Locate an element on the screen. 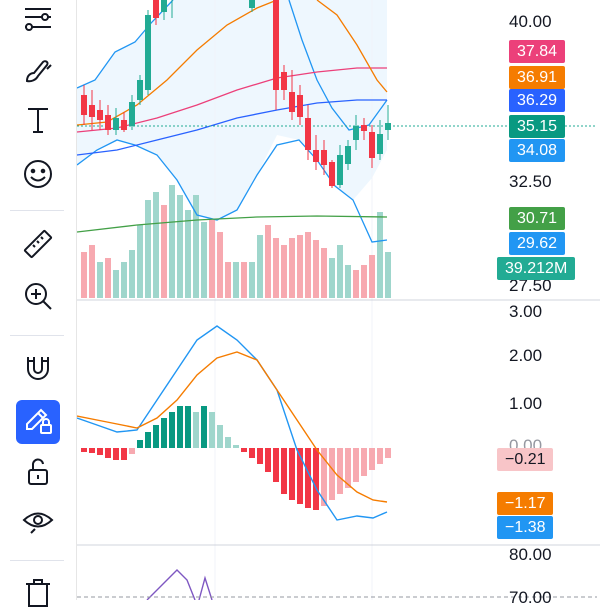 The height and width of the screenshot is (616, 600). drawing-toolbar is located at coordinates (38, 303).